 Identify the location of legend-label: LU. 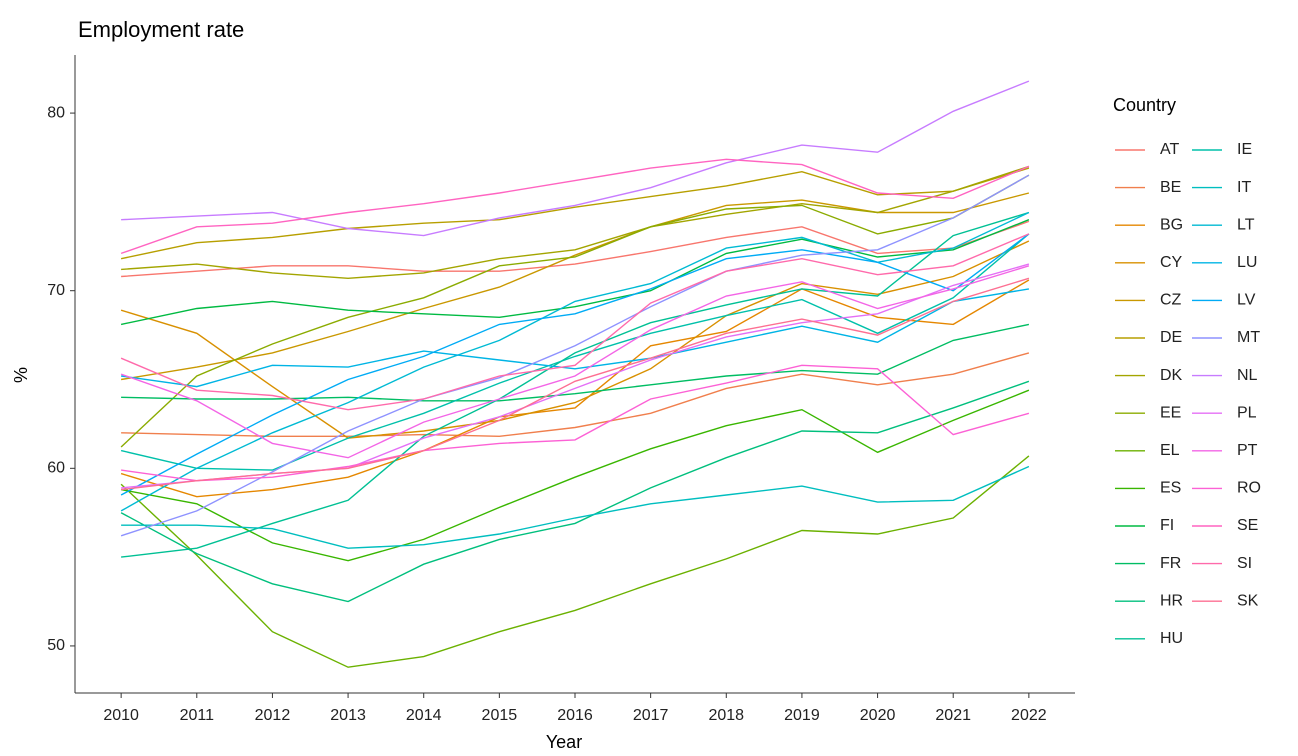
(1247, 262).